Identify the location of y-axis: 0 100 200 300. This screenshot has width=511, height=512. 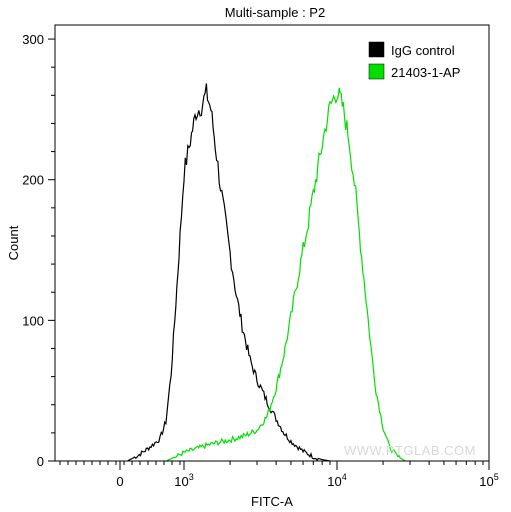
(38, 250).